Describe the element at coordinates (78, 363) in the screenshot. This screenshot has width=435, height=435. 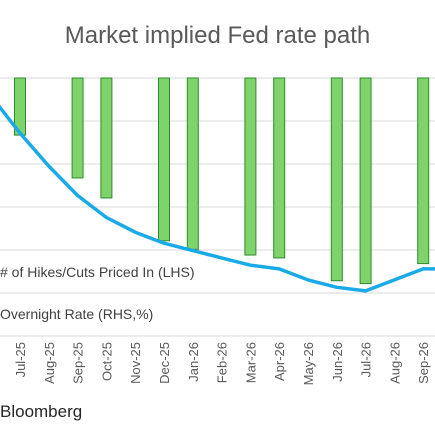
I see `x-tick-Sep-25: Sep-25` at that location.